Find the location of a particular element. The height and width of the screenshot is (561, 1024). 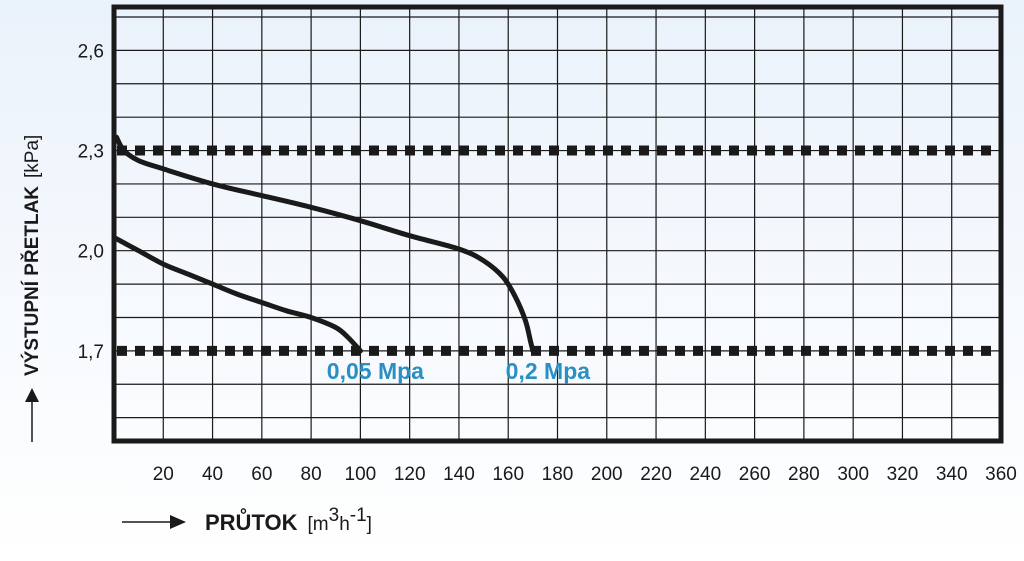

y-tick-label: 1,7 is located at coordinates (91, 352).